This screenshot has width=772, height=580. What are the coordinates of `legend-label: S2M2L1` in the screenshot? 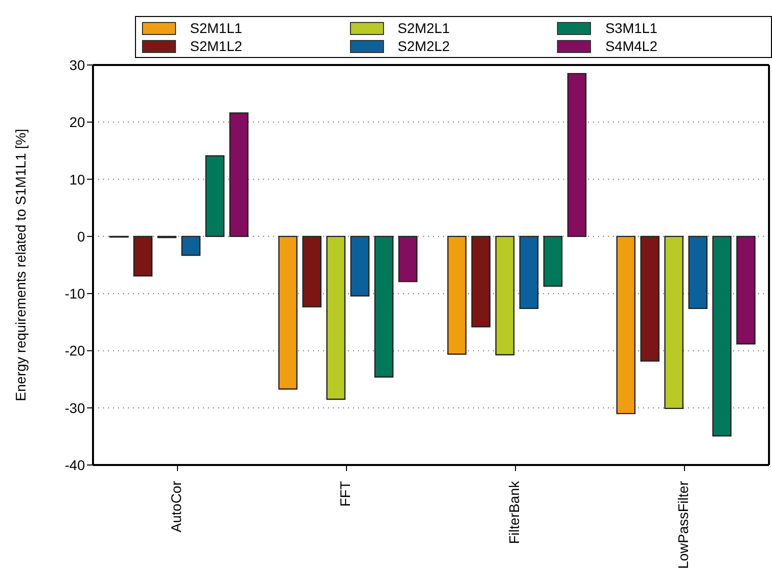 It's located at (424, 28).